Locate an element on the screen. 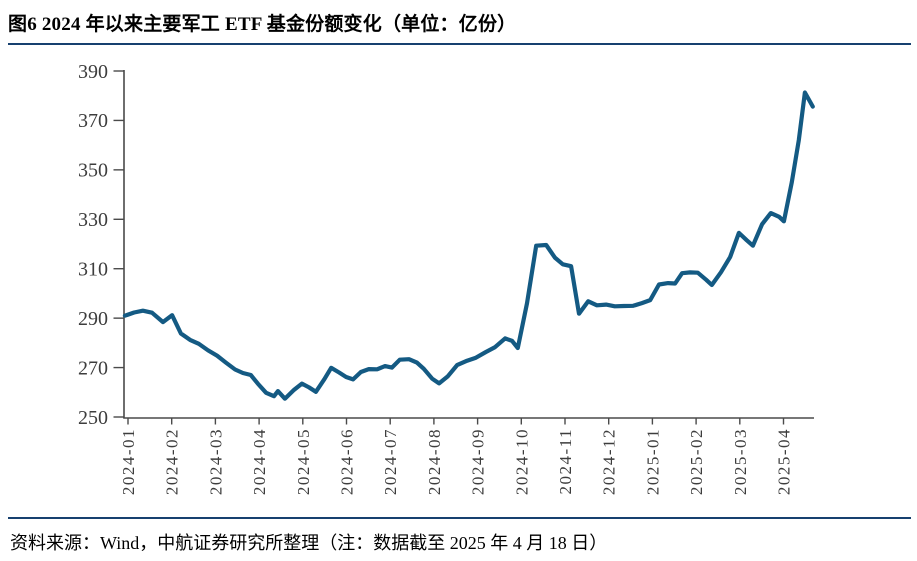 The image size is (917, 561). x-tick-label: 2024-03 is located at coordinates (215, 461).